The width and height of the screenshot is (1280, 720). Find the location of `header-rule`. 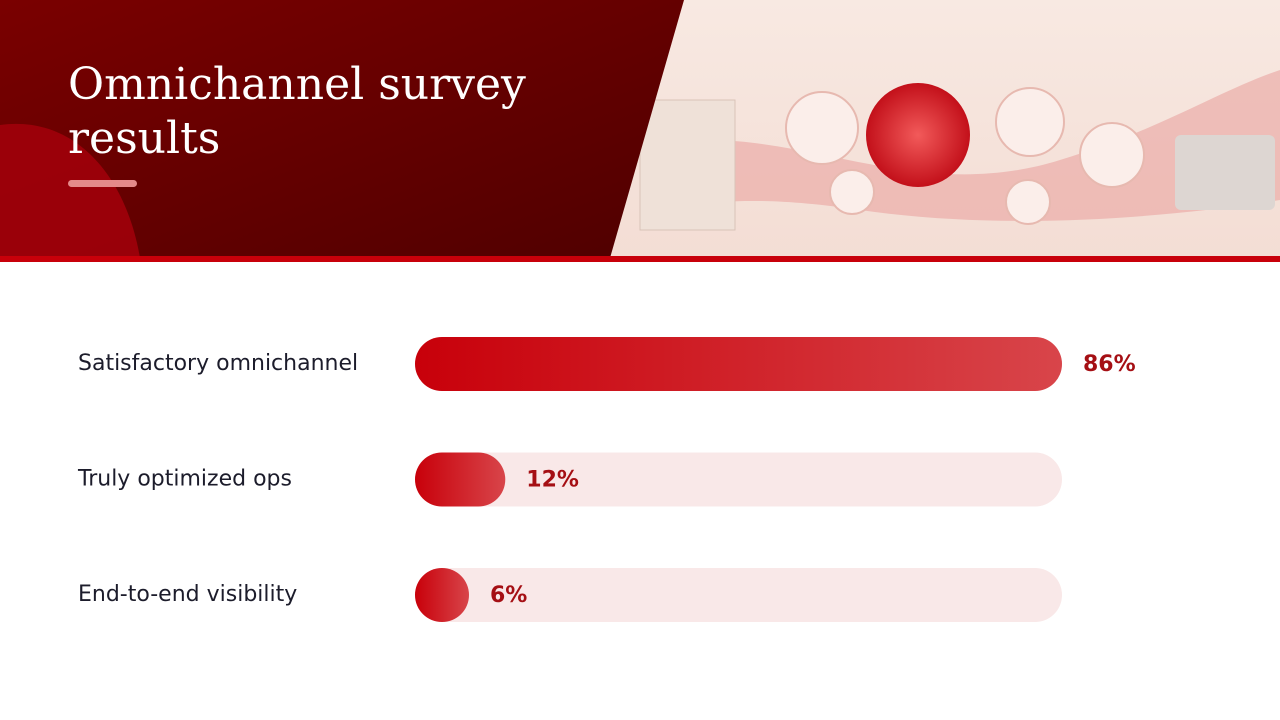

header-rule is located at coordinates (640, 259).